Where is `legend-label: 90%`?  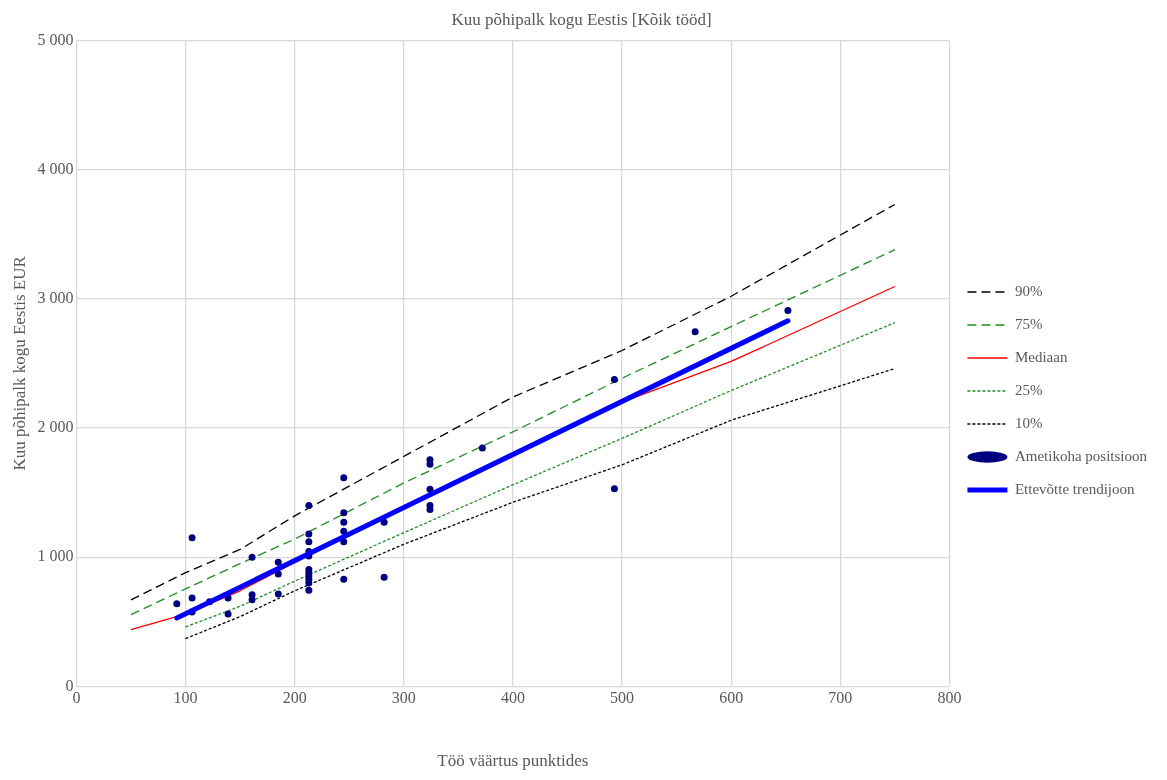 legend-label: 90% is located at coordinates (1028, 290).